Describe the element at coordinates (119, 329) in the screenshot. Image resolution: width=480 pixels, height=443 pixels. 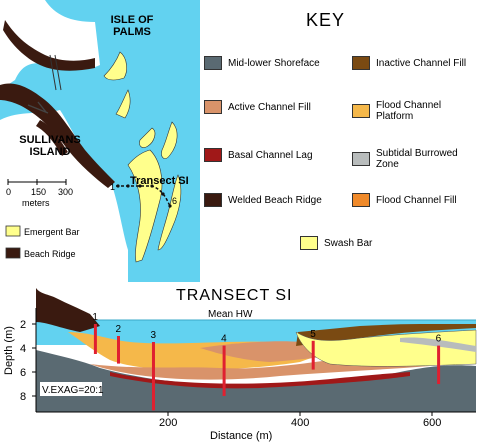
I see `core-label: 2` at that location.